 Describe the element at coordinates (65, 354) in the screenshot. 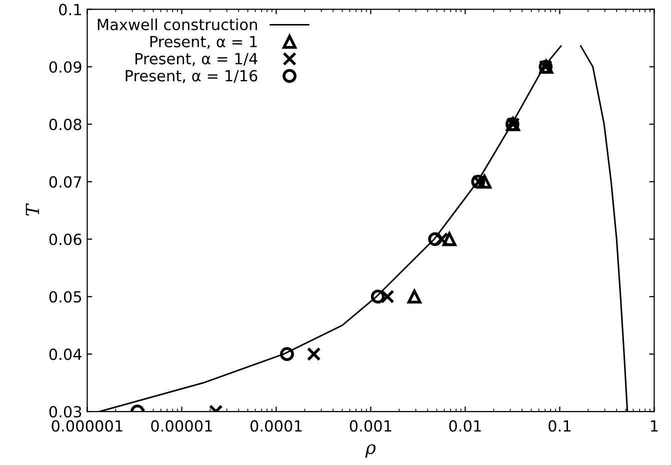

I see `y-tick-label: 0.04` at that location.